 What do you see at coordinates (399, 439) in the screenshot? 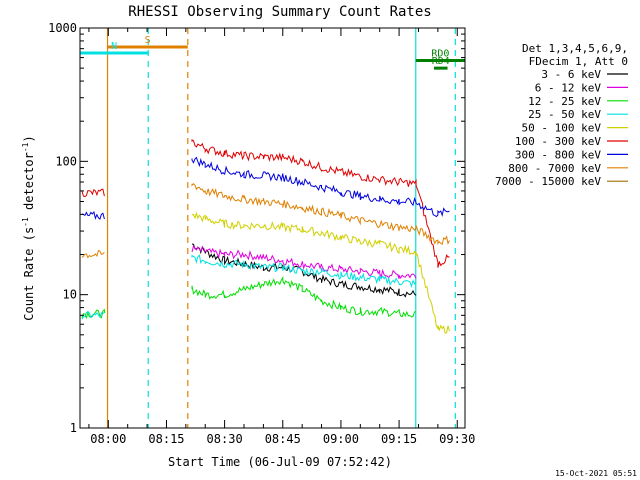
I see `x-tick-label: 09:15` at bounding box center [399, 439].